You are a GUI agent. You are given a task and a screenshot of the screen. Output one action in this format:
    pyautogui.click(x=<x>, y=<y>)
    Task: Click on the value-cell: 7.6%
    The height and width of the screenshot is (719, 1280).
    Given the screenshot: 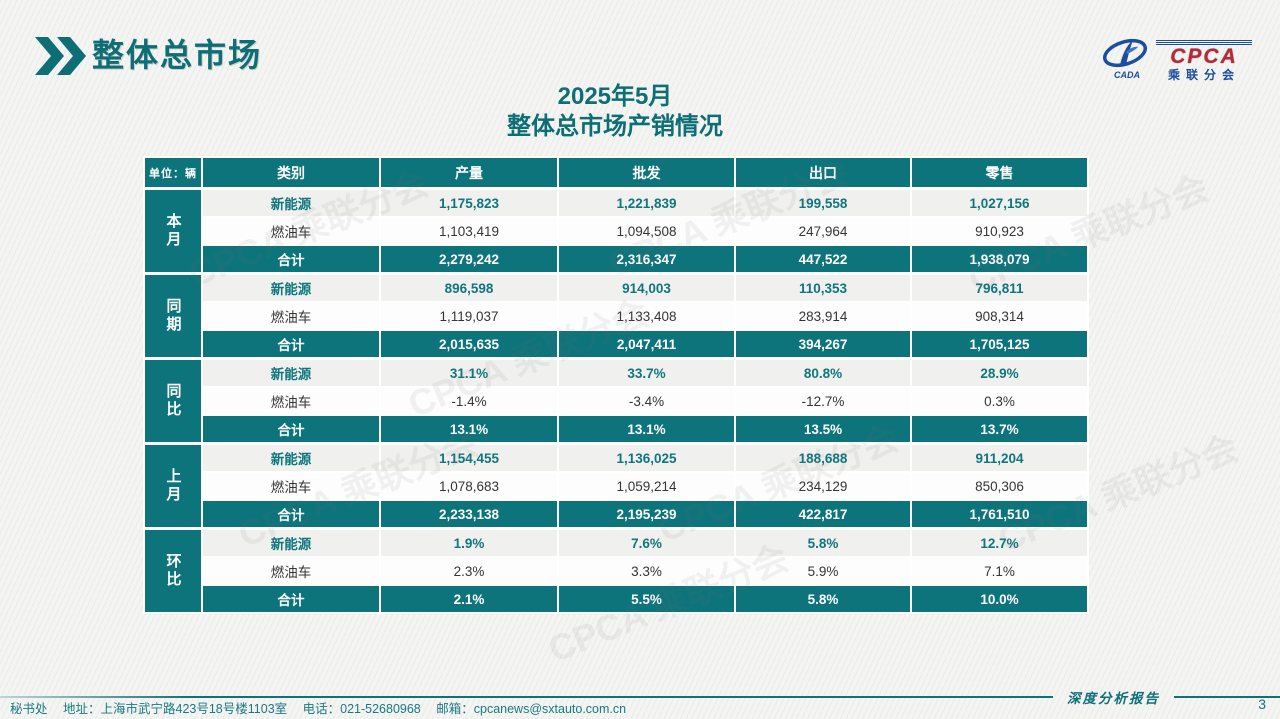 What is the action you would take?
    pyautogui.click(x=646, y=542)
    